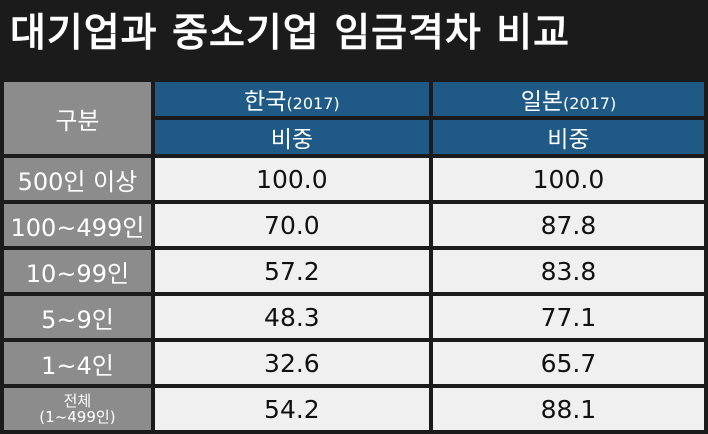 The image size is (708, 434). What do you see at coordinates (291, 137) in the screenshot?
I see `header-korea-share: 비중` at bounding box center [291, 137].